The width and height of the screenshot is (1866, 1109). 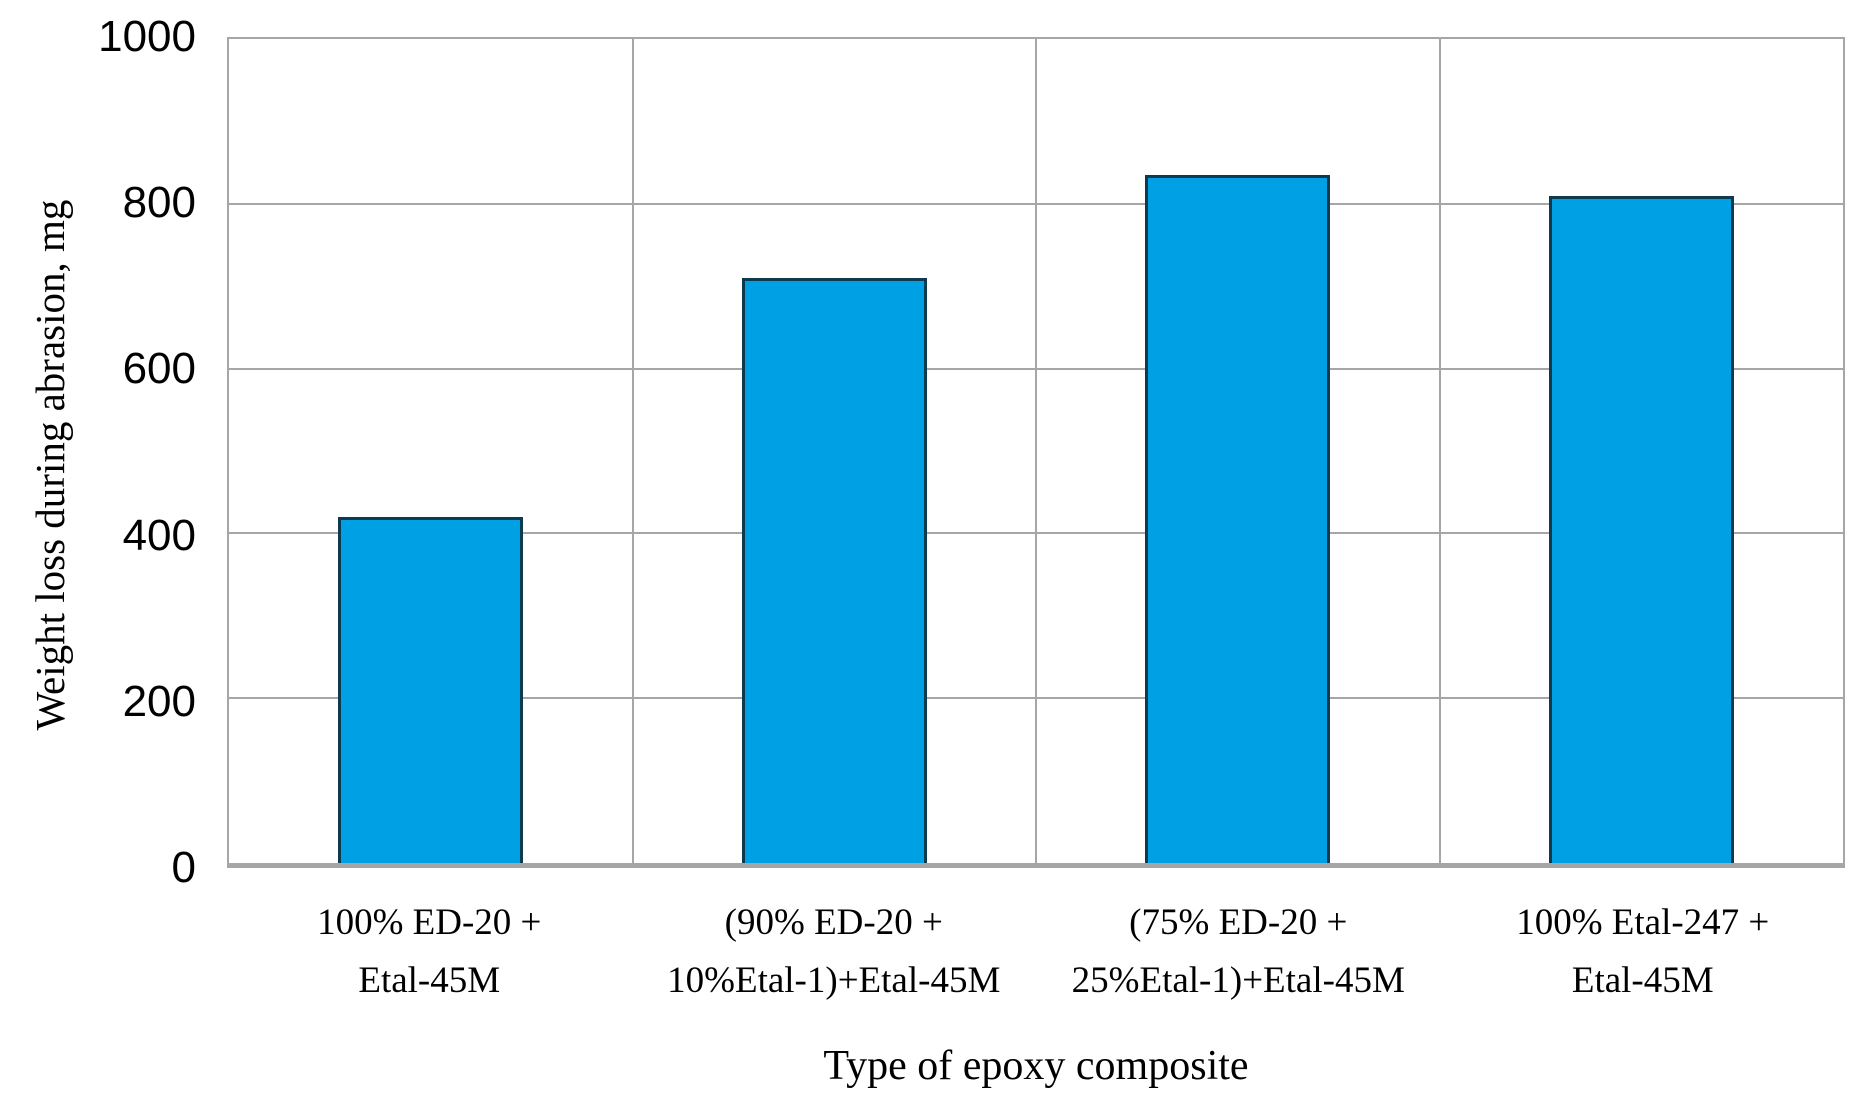 I want to click on x-axis-title: Type of epoxy composite, so click(x=1036, y=1066).